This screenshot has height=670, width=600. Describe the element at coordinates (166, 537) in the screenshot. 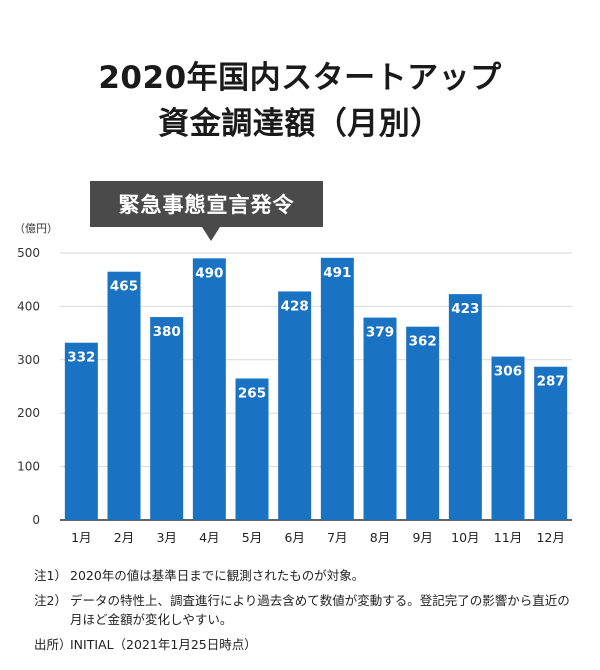

I see `x-tick-label: 3月` at that location.